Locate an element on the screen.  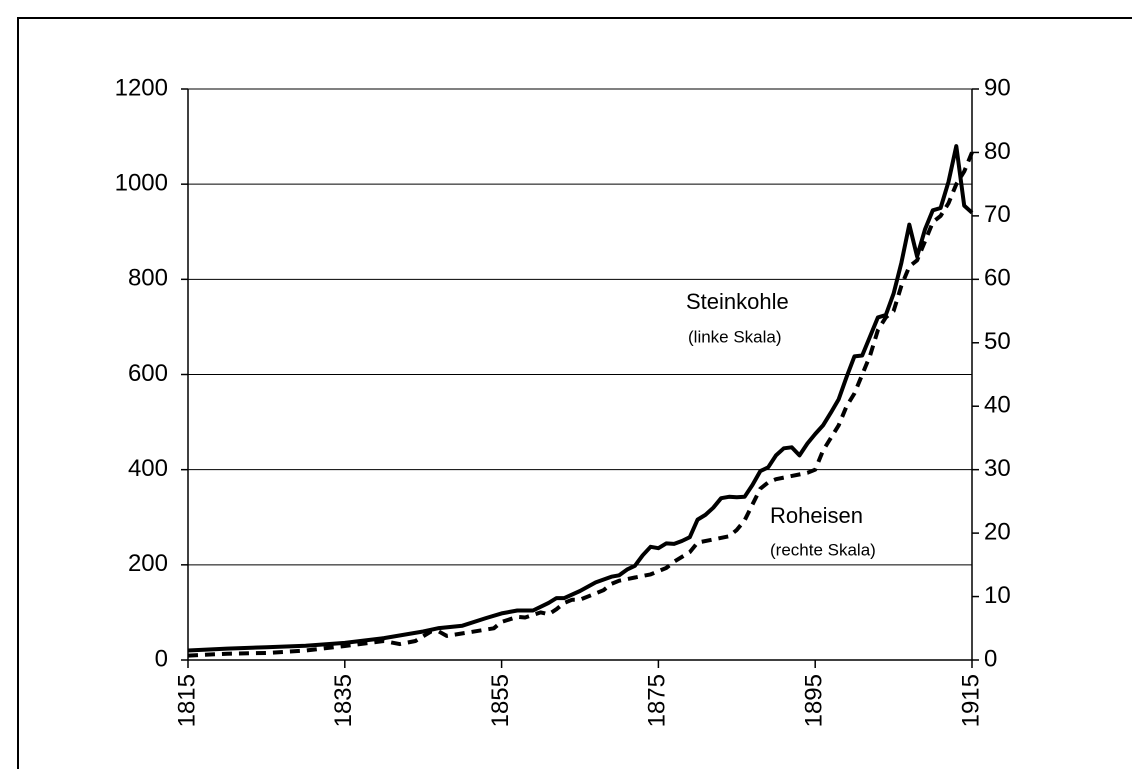
y2-tick-label: 80 is located at coordinates (997, 151).